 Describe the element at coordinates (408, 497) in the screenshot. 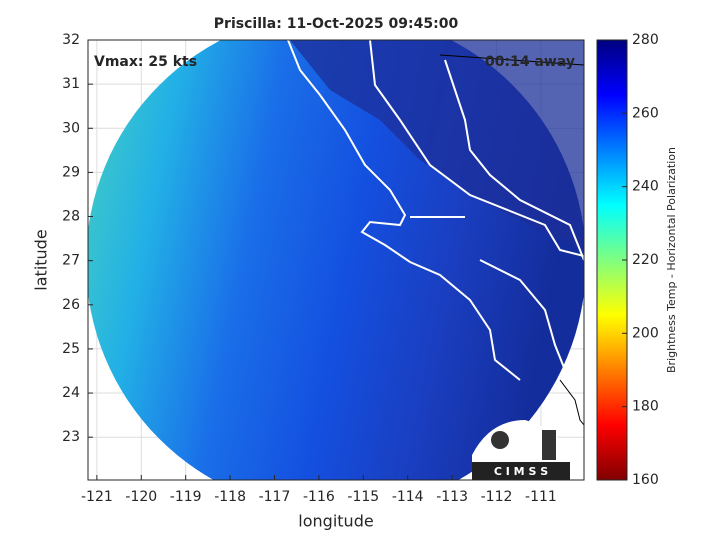

I see `x-tick-label: -114` at that location.